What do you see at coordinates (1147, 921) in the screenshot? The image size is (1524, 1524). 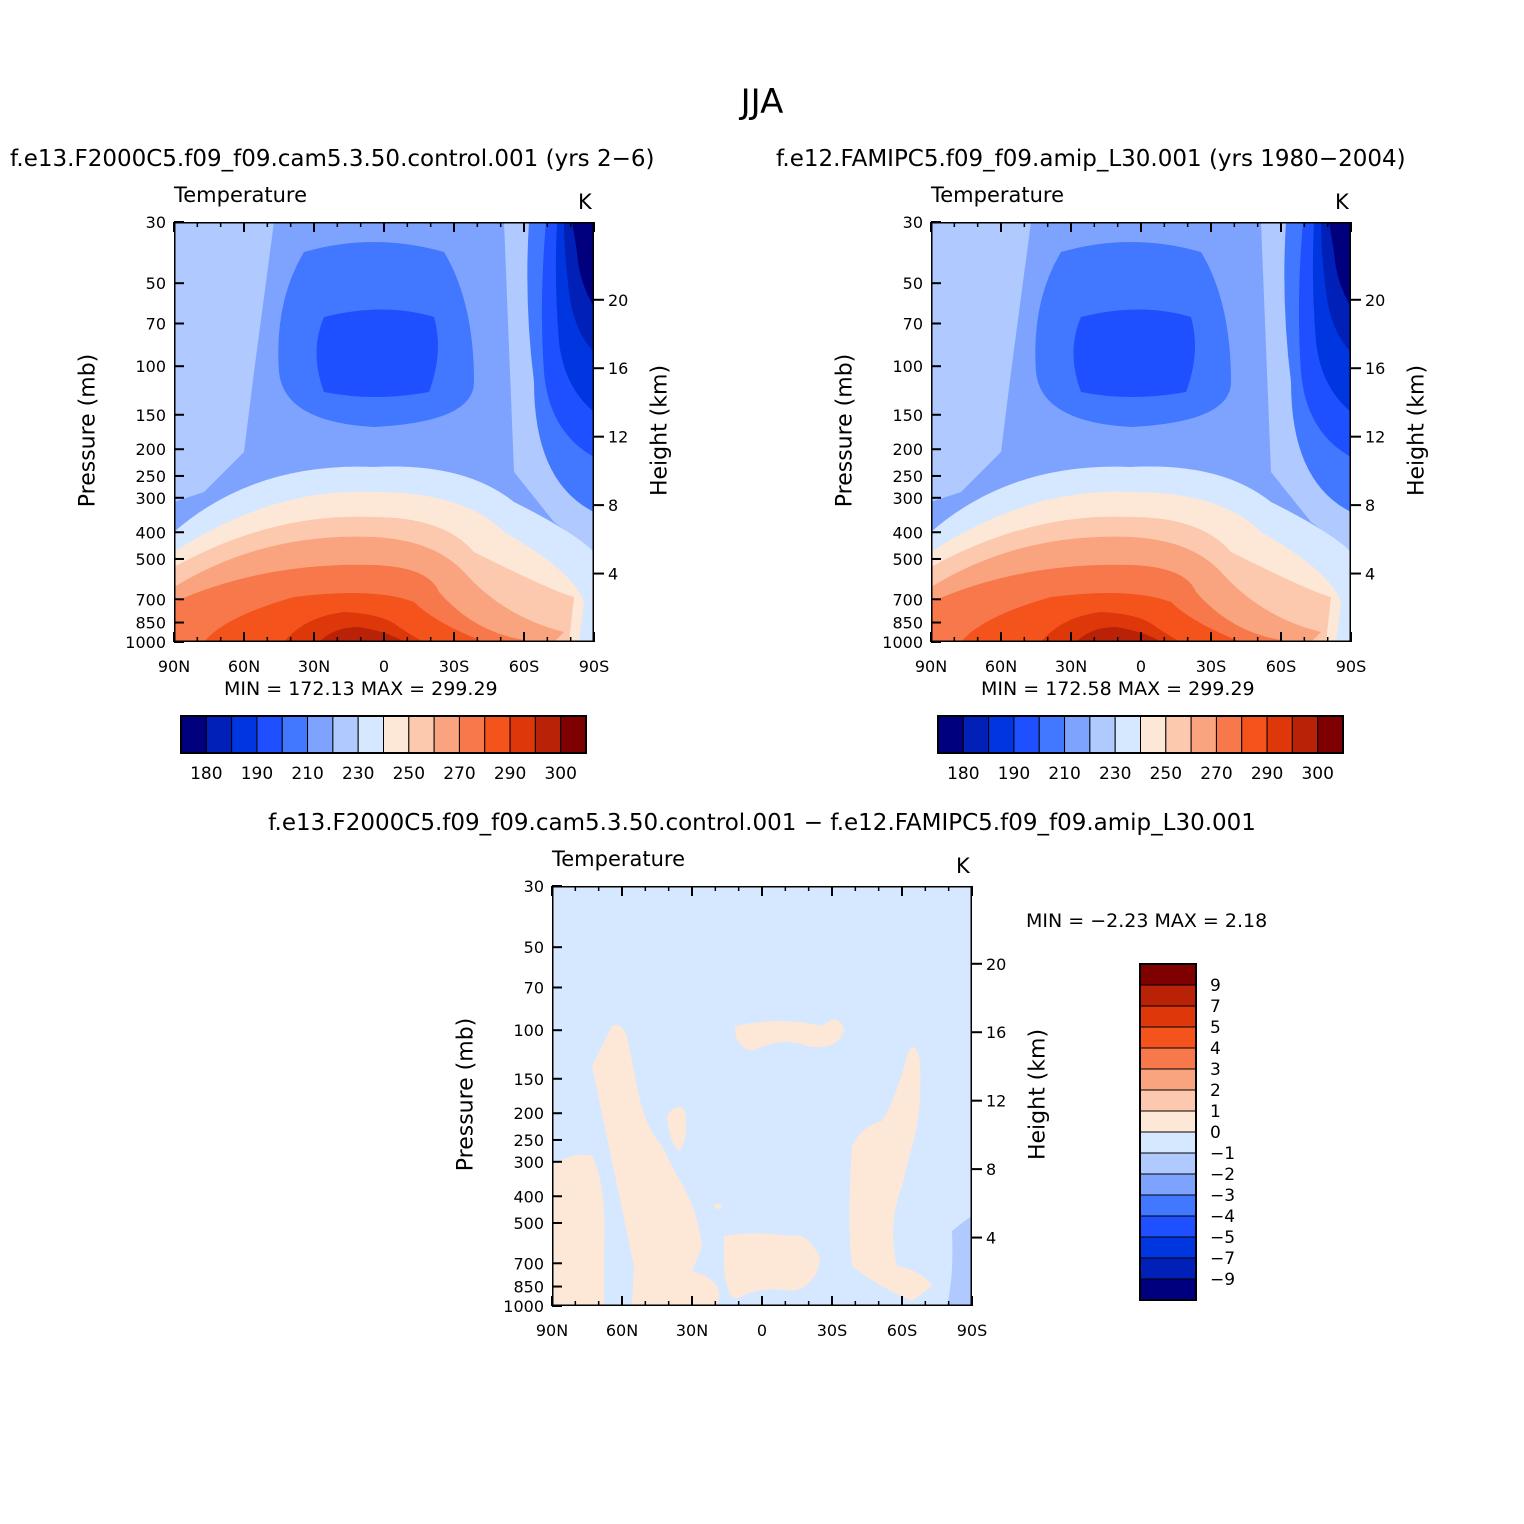 I see `min-max-label: MIN = −2.23 MAX = 2.18` at bounding box center [1147, 921].